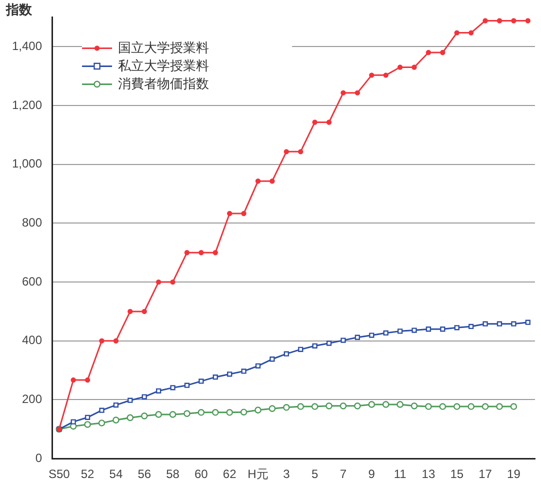 This screenshot has width=541, height=485. What do you see at coordinates (19, 10) in the screenshot?
I see `y-axis-title: 指数` at bounding box center [19, 10].